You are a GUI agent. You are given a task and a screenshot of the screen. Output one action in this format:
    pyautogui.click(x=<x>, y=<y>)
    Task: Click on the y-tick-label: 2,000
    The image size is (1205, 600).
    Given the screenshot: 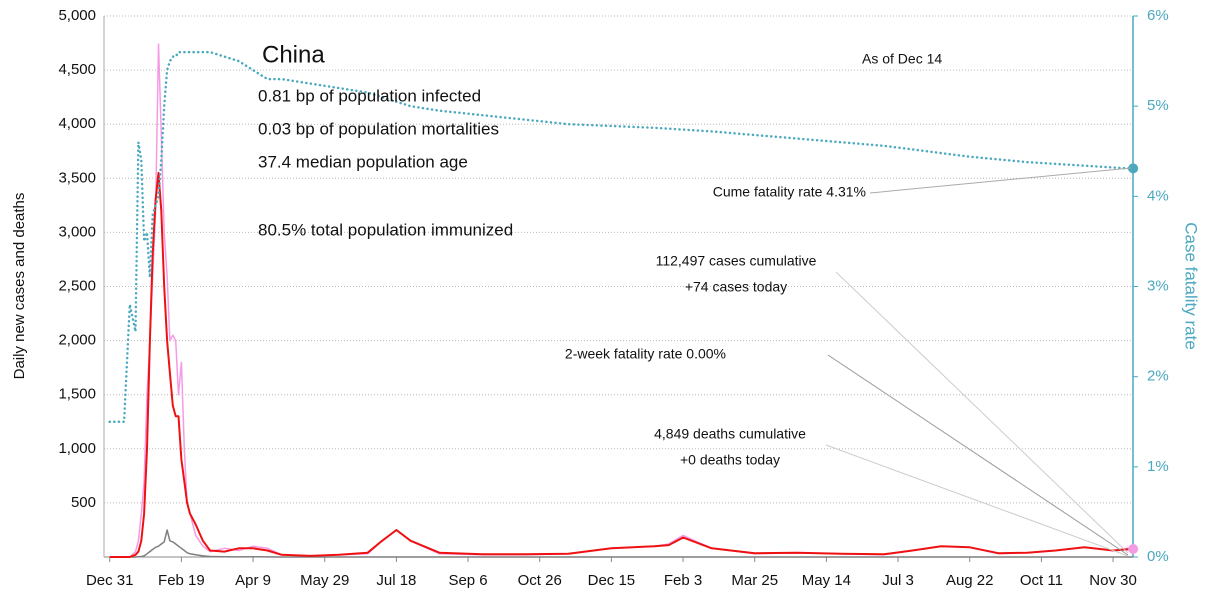 What is the action you would take?
    pyautogui.click(x=77, y=340)
    